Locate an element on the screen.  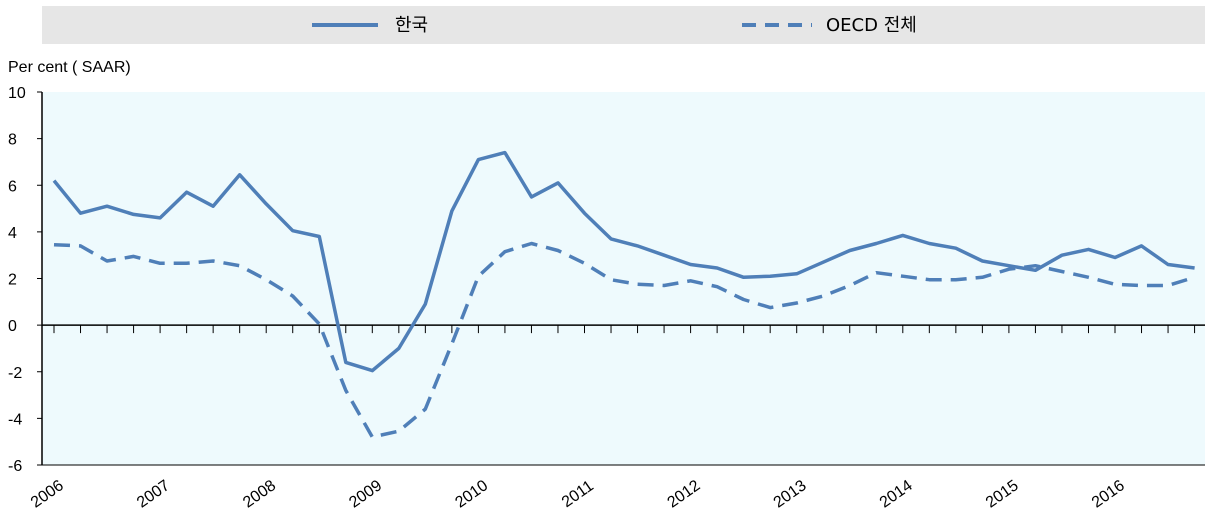
x-tick-label: 2011 is located at coordinates (578, 494).